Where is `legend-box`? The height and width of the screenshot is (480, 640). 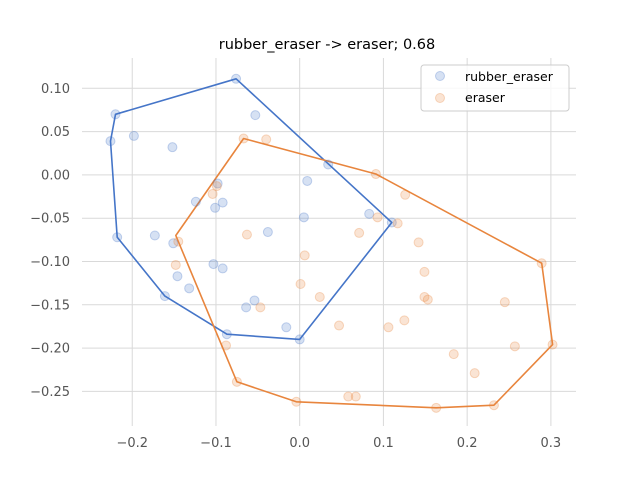
legend-box is located at coordinates (495, 88).